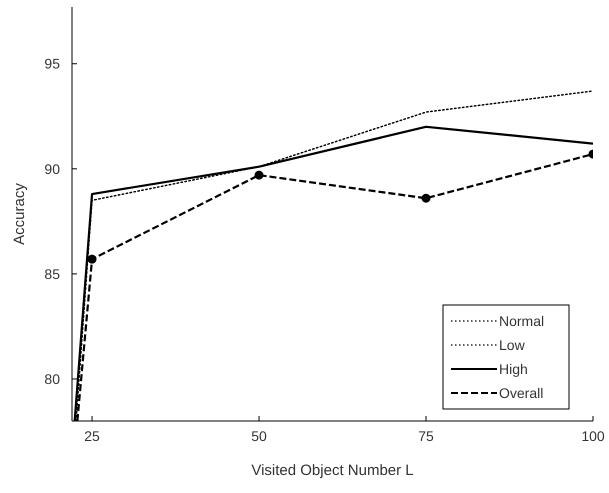 This screenshot has width=609, height=493. What do you see at coordinates (332, 470) in the screenshot?
I see `x-axis-title: Visited Object Number L` at bounding box center [332, 470].